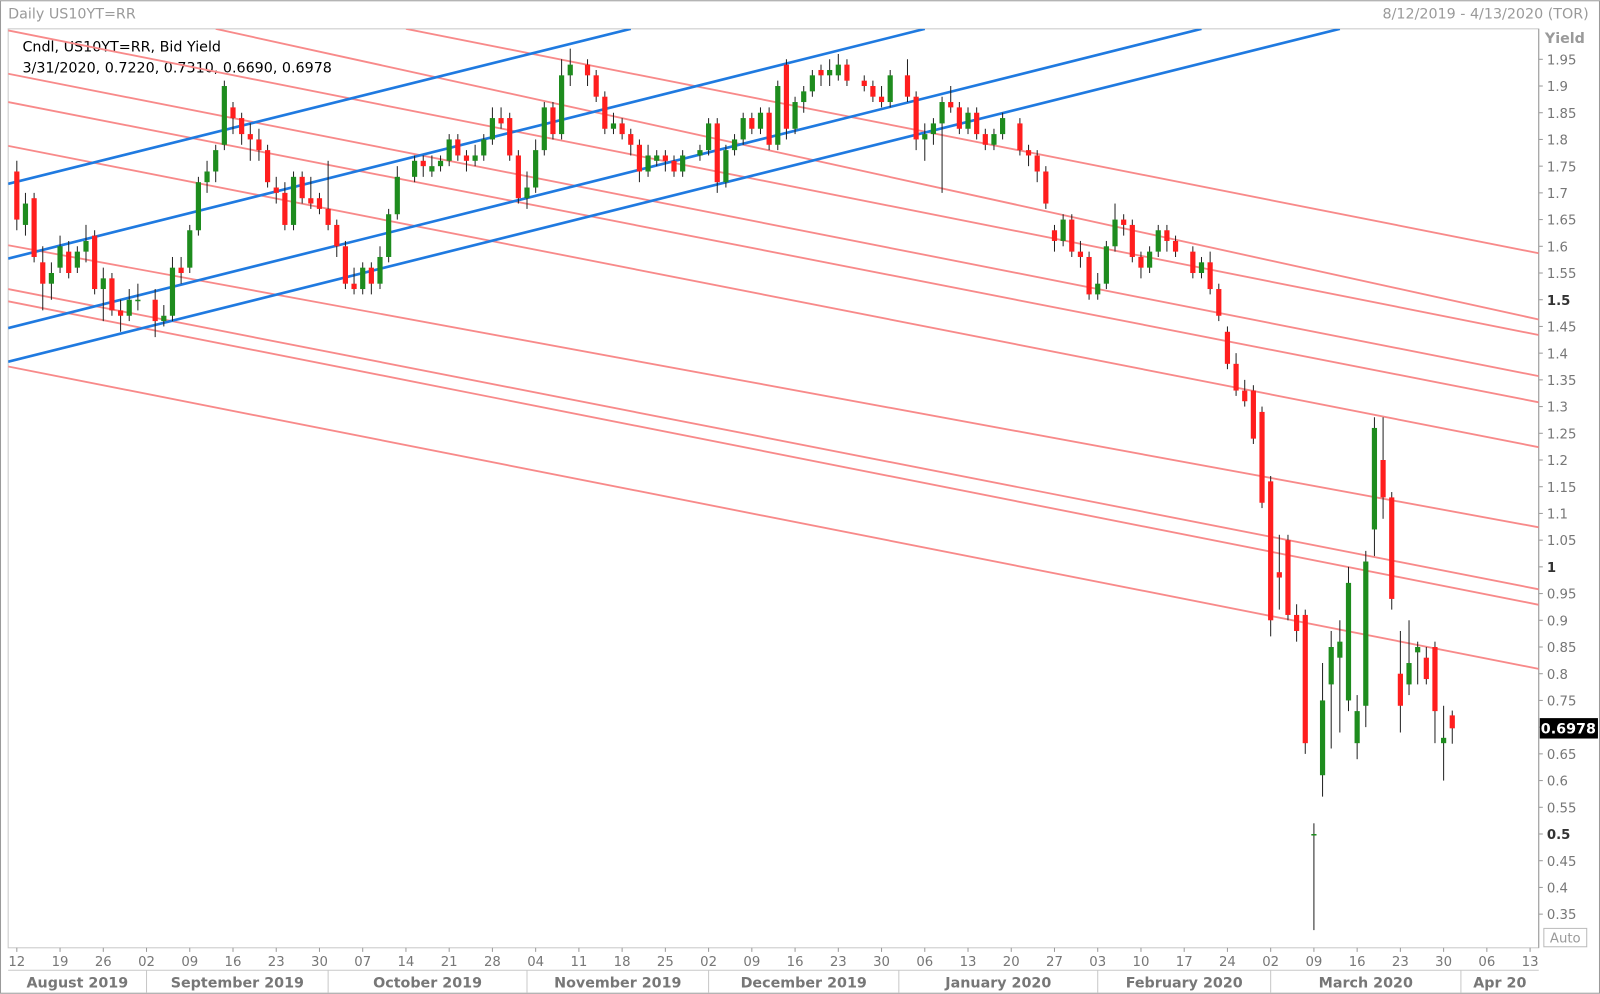  I want to click on scale-mode: Auto, so click(1565, 939).